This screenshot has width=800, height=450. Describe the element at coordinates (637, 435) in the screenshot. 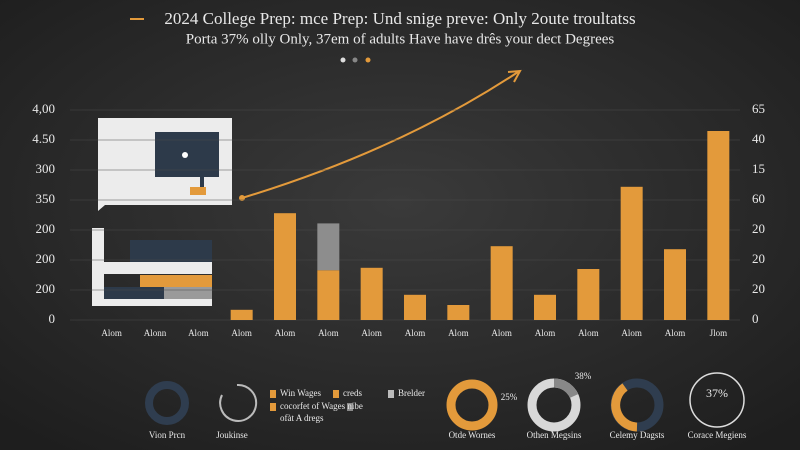

I see `donut-label: Celemy Dagsts` at that location.